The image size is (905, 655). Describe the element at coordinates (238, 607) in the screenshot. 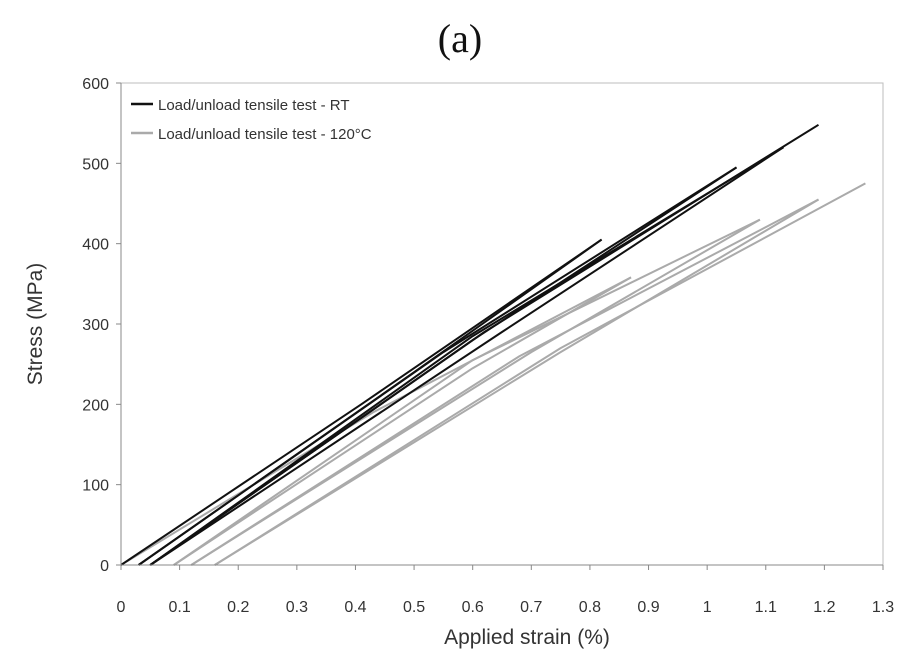

I see `x-tick-label: 0.2` at that location.